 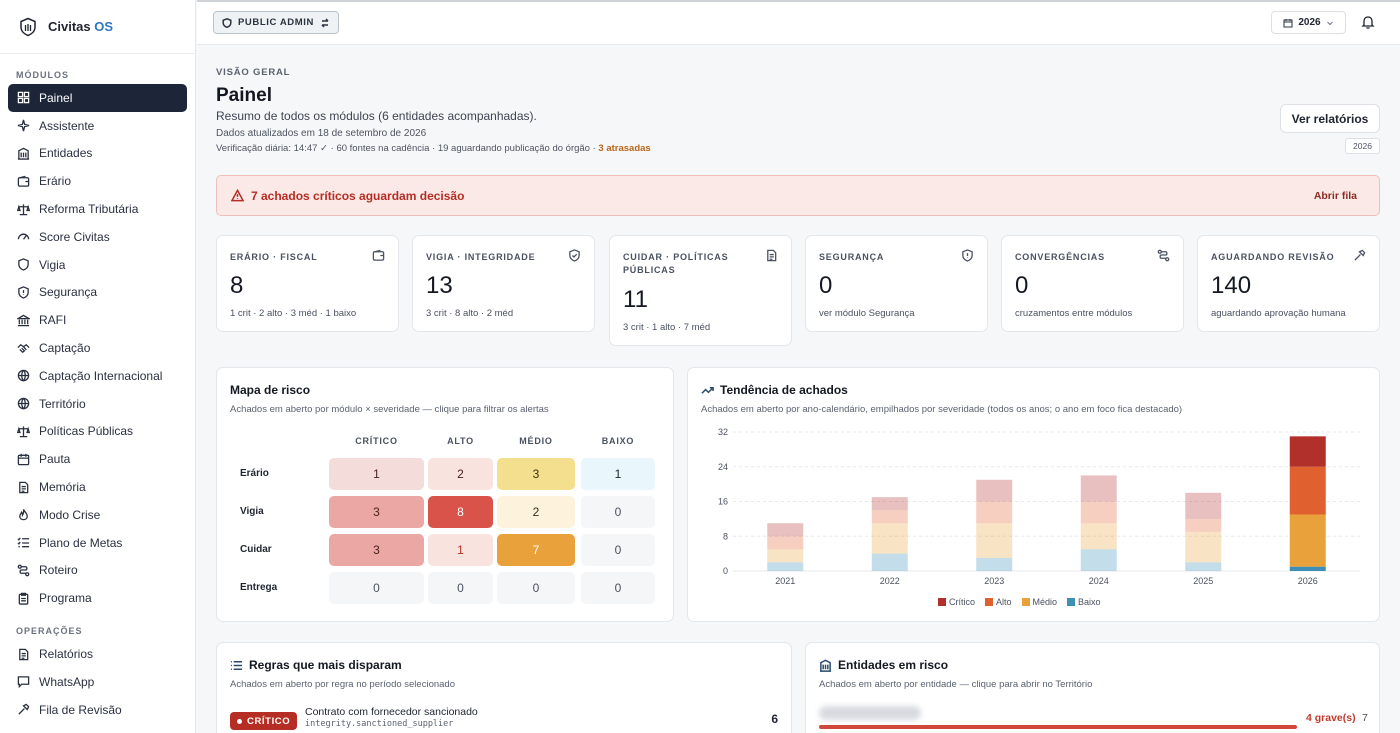 What do you see at coordinates (998, 602) in the screenshot?
I see `legend-item: Alto` at bounding box center [998, 602].